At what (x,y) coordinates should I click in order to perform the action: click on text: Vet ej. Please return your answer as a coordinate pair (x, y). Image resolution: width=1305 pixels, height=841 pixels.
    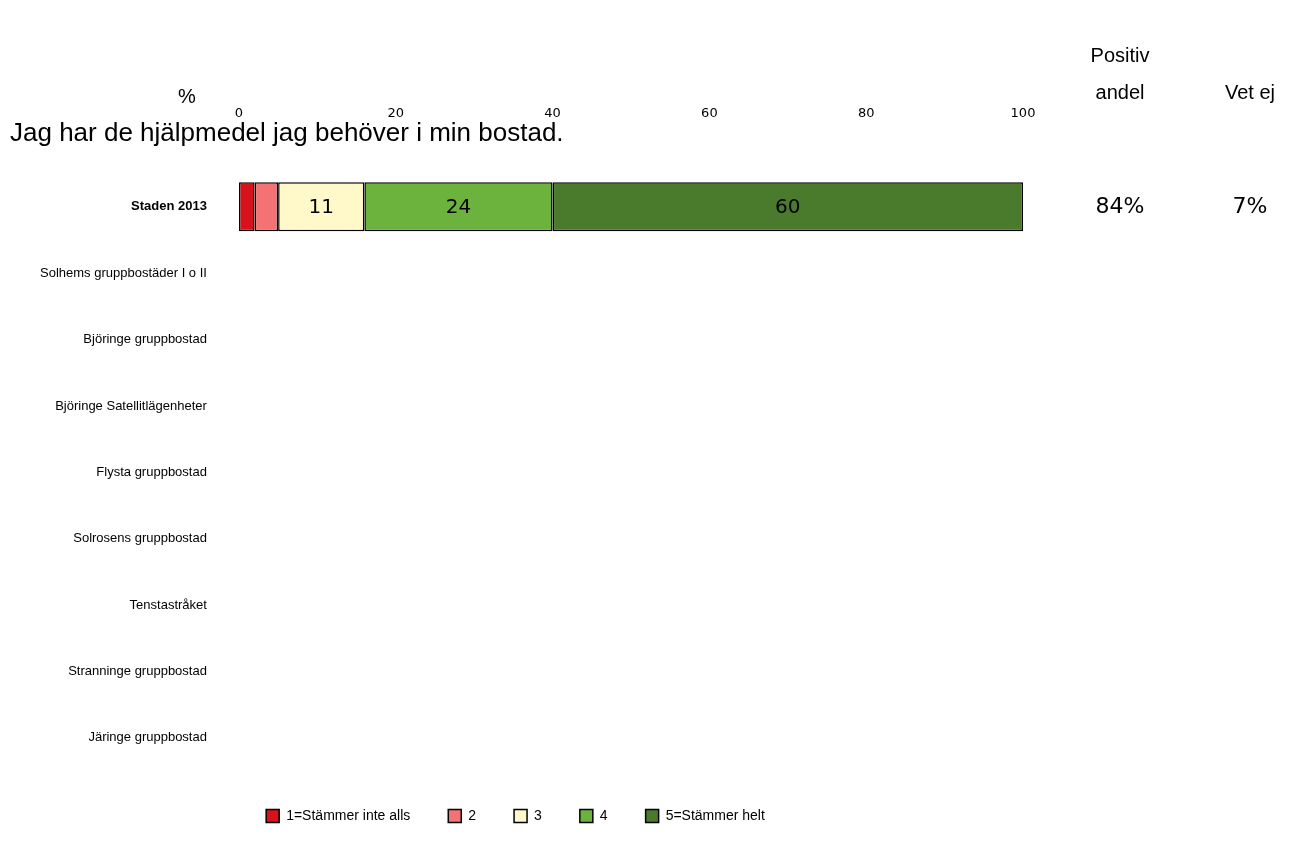
    Looking at the image, I should click on (1250, 92).